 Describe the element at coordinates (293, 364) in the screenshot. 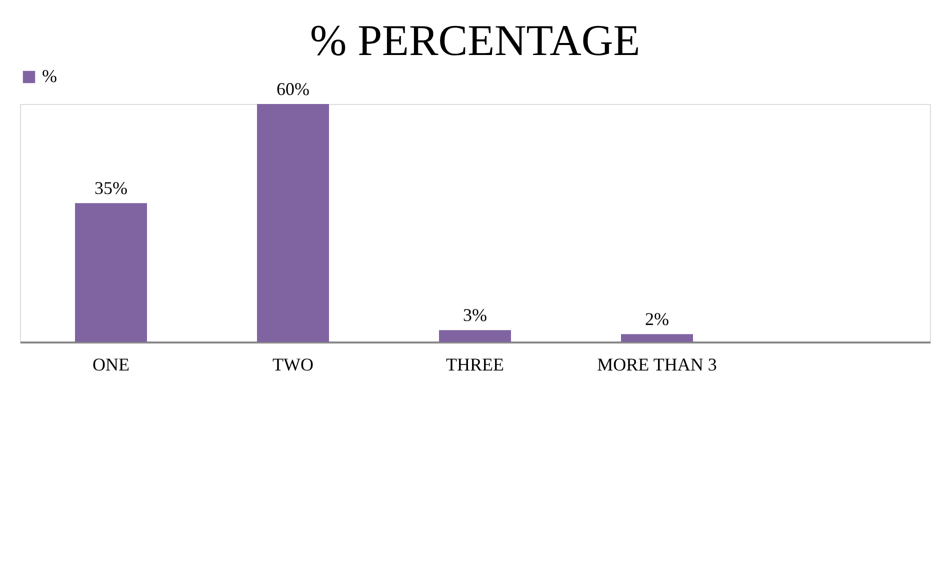

I see `x-tick-label: TWO` at that location.